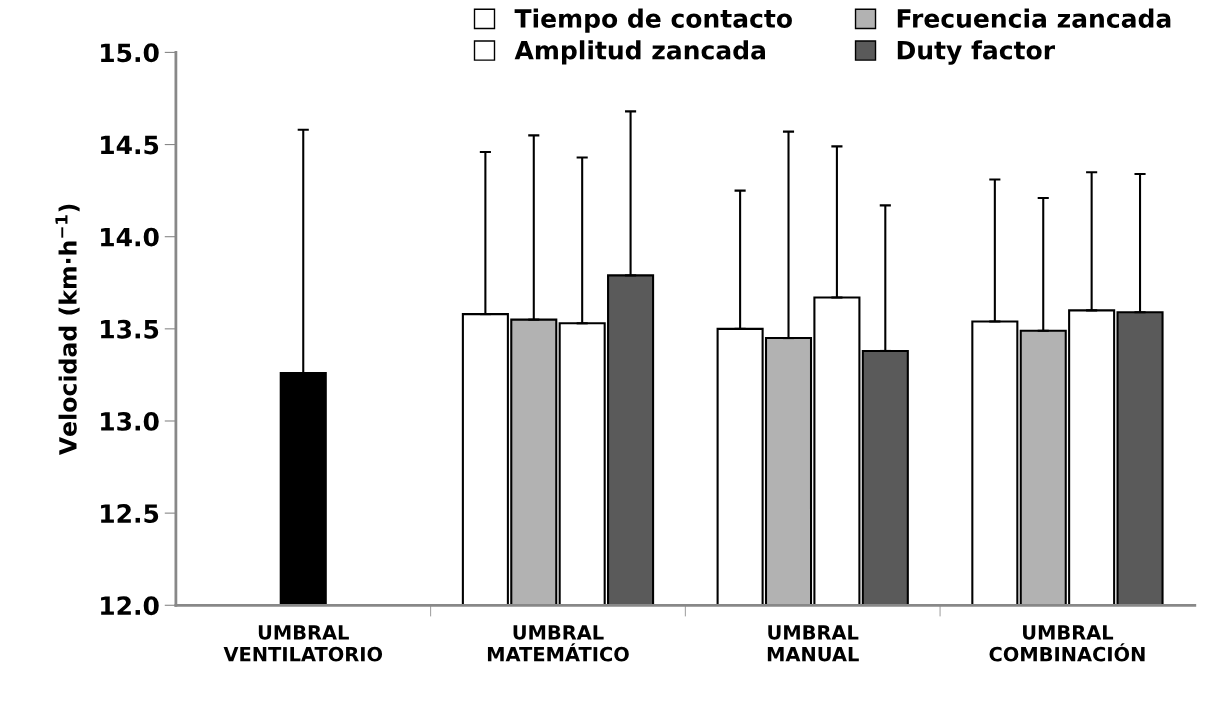 The width and height of the screenshot is (1213, 718). Describe the element at coordinates (130, 145) in the screenshot. I see `y-tick-label: 14.5` at that location.